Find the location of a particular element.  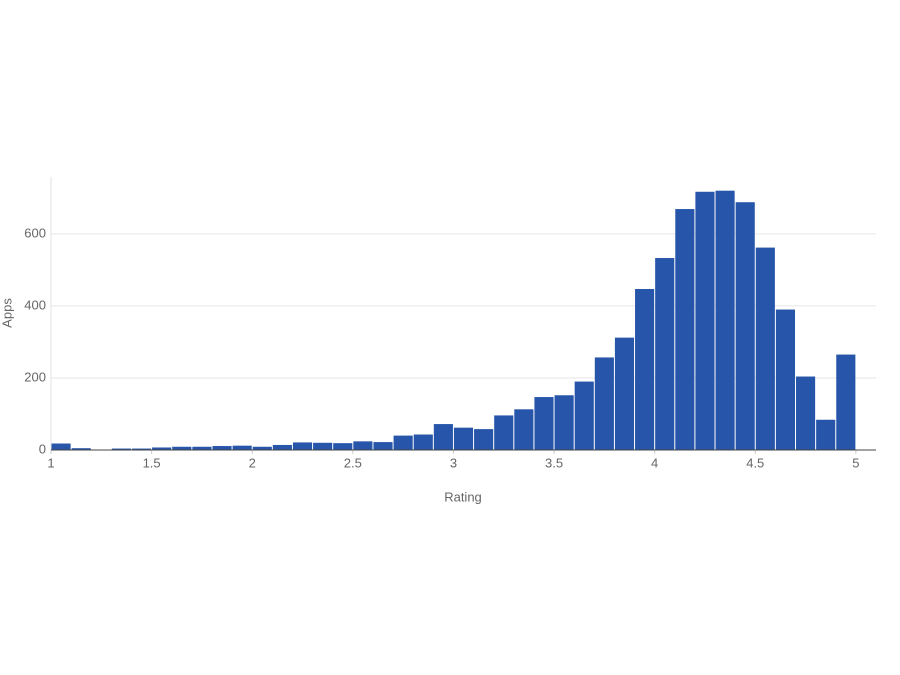

x-tick-label: 4.5 is located at coordinates (755, 462).